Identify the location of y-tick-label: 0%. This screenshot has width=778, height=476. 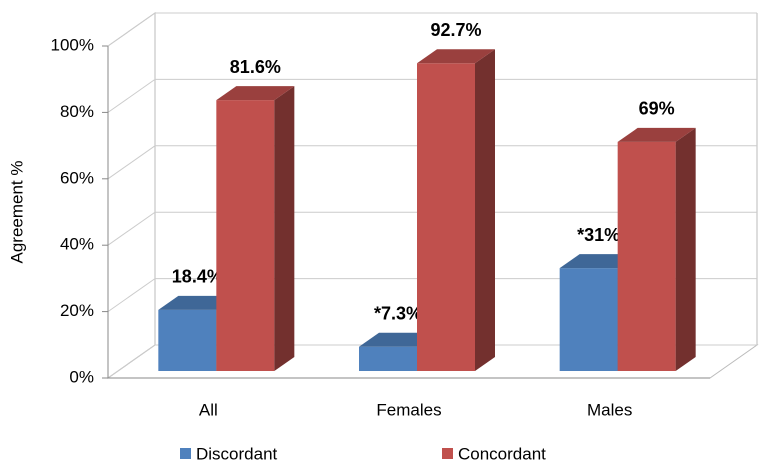
(81, 376).